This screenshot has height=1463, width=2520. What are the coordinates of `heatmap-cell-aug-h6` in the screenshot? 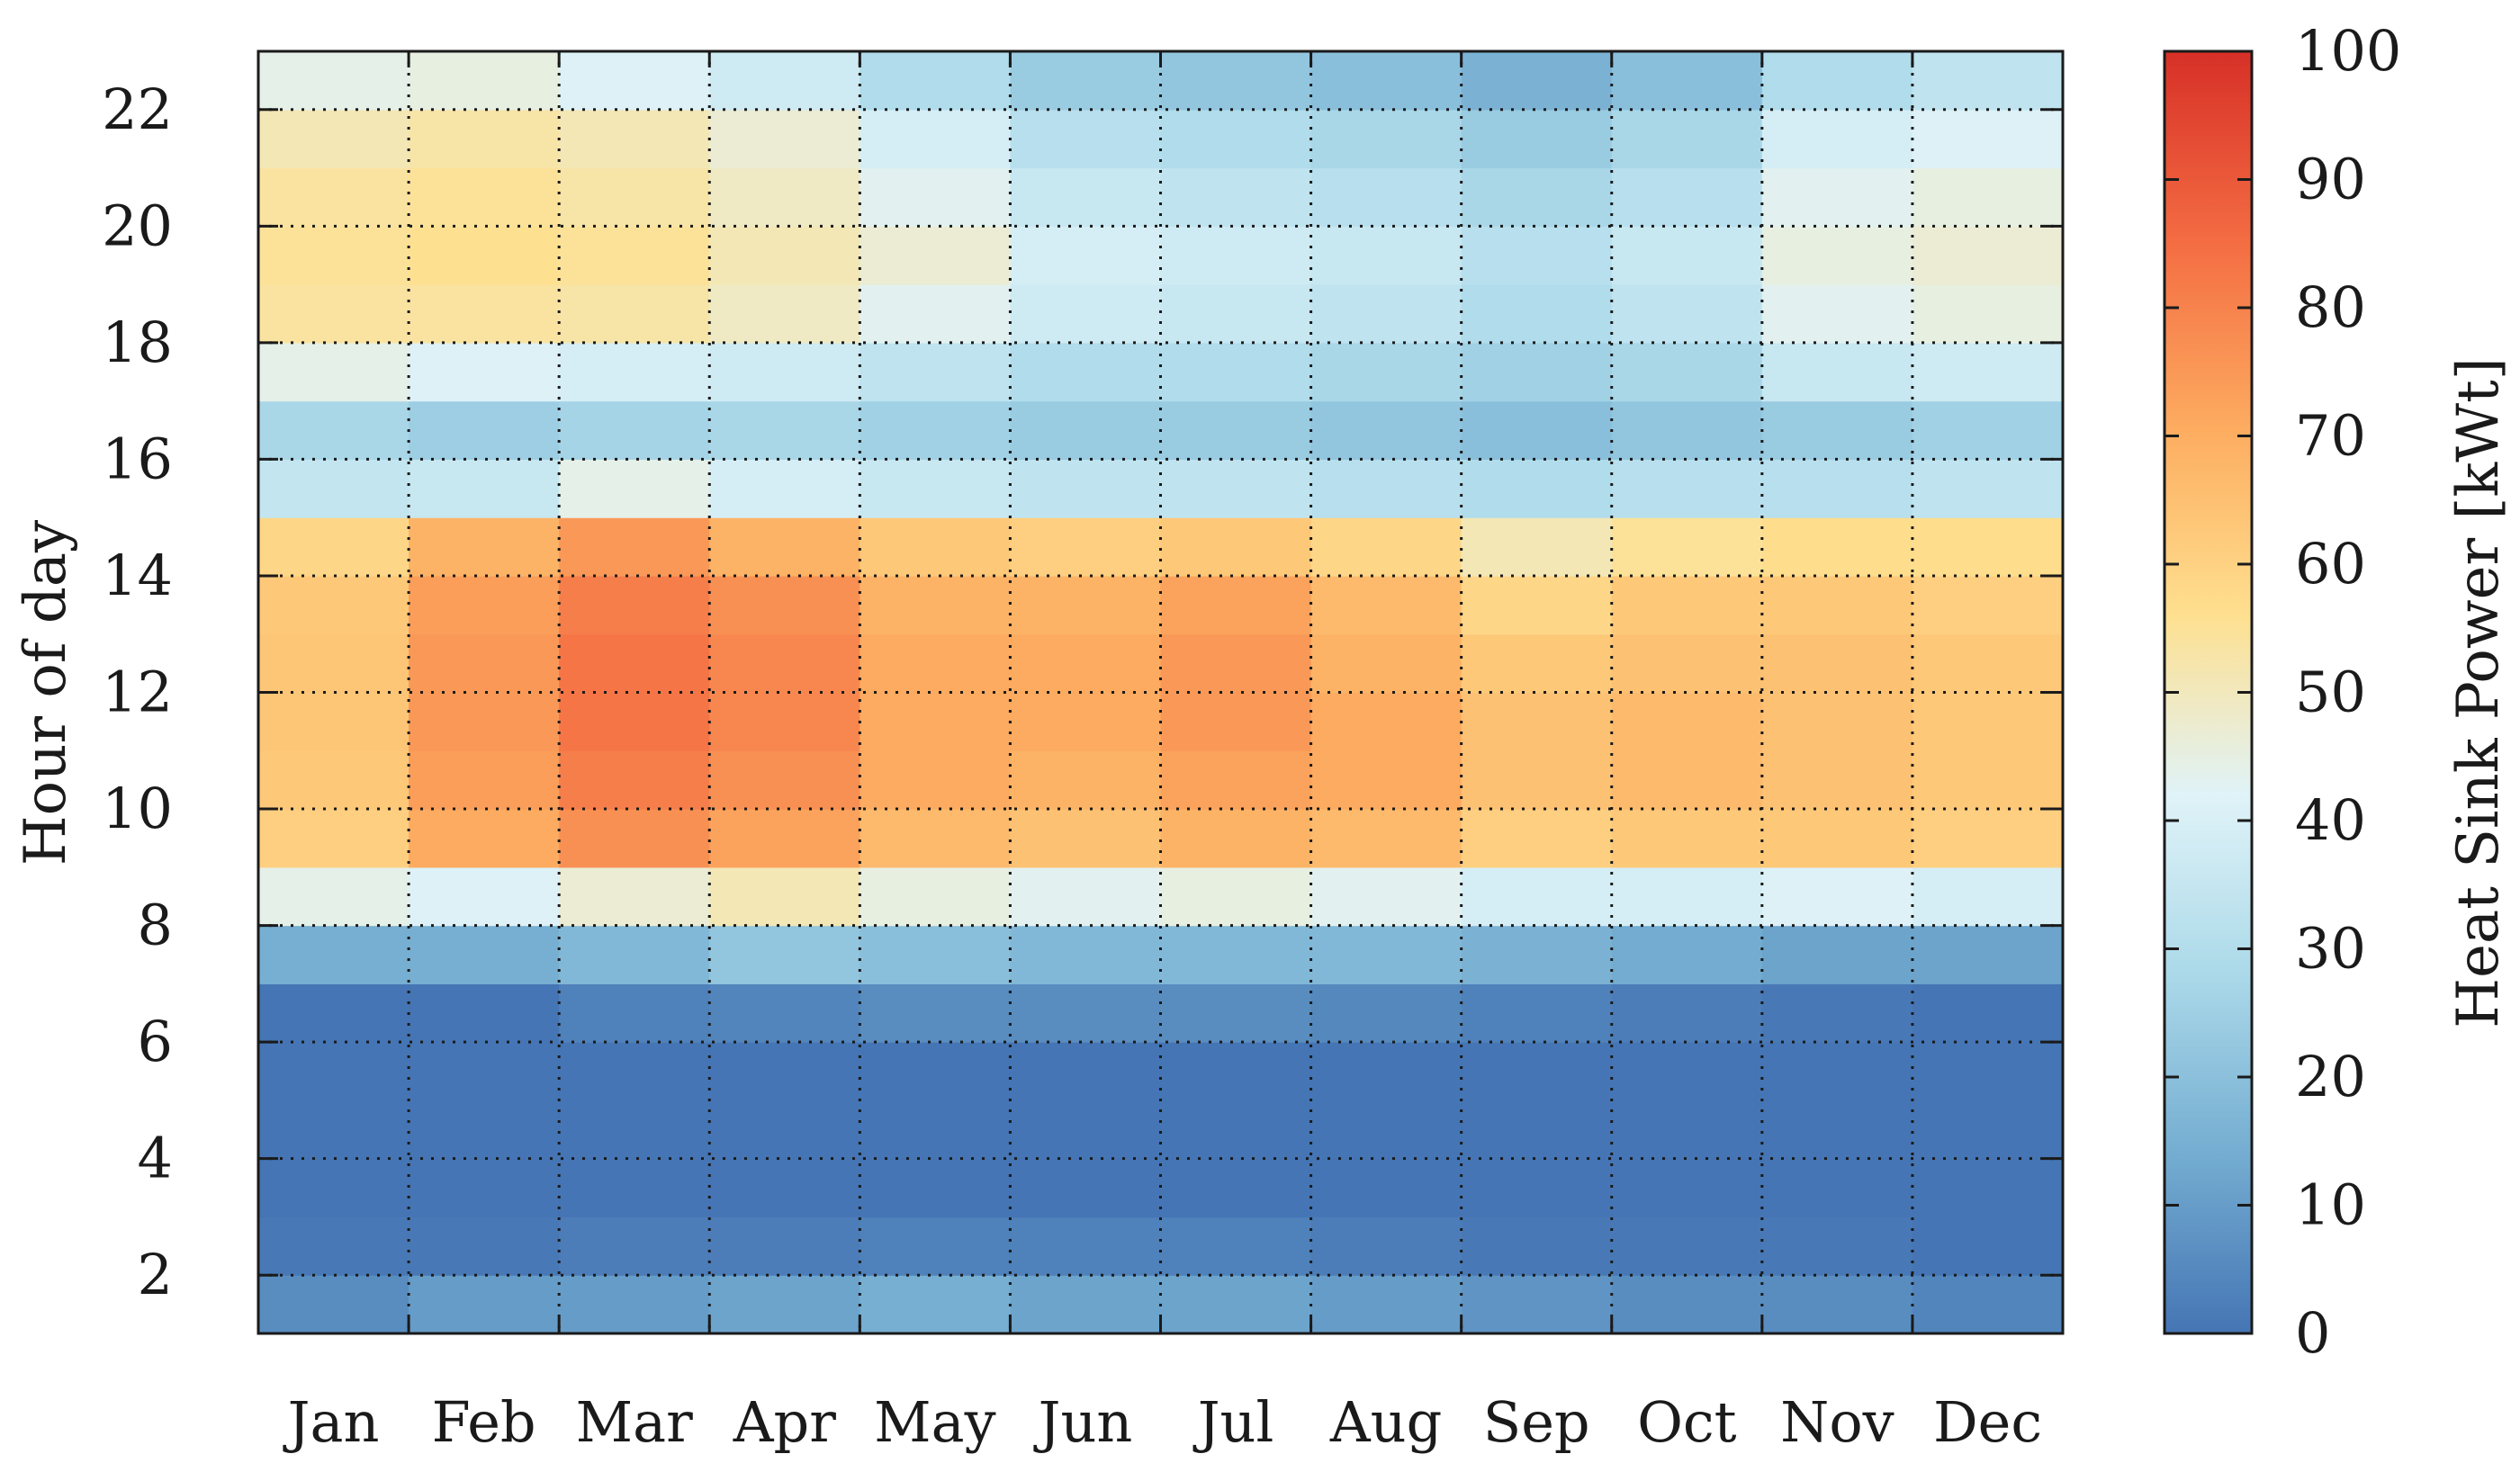 It's located at (1386, 1013).